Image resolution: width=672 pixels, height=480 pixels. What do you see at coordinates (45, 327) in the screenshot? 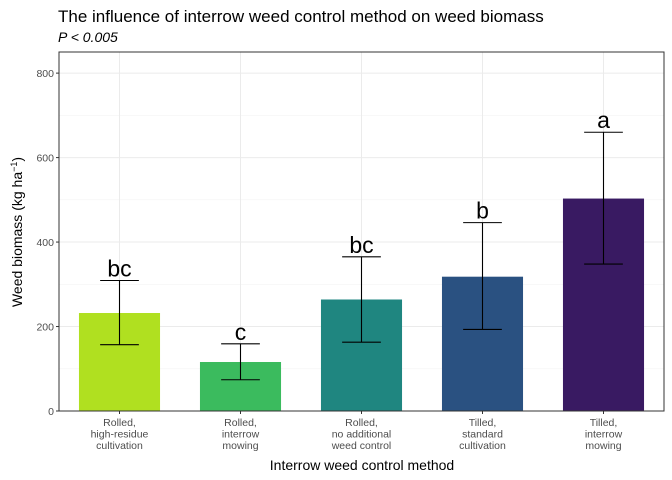
I see `y-tick-label: 200` at bounding box center [45, 327].